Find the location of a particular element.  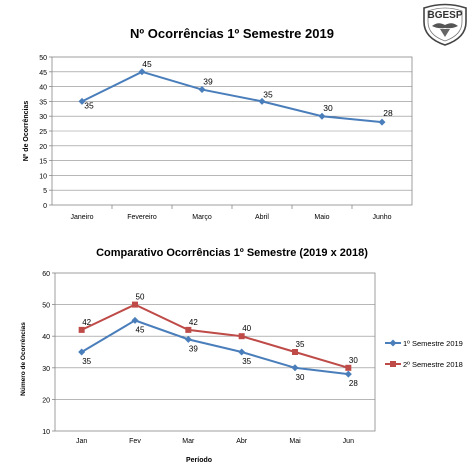

x-tick-label: Janeiro is located at coordinates (82, 217).